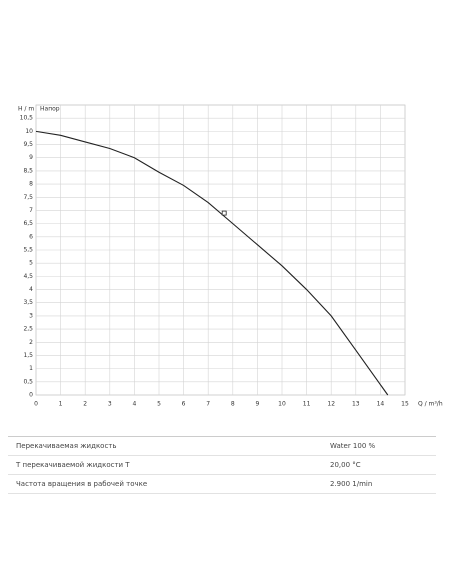  What do you see at coordinates (27, 118) in the screenshot?
I see `y-tick-label: 10,5` at bounding box center [27, 118].